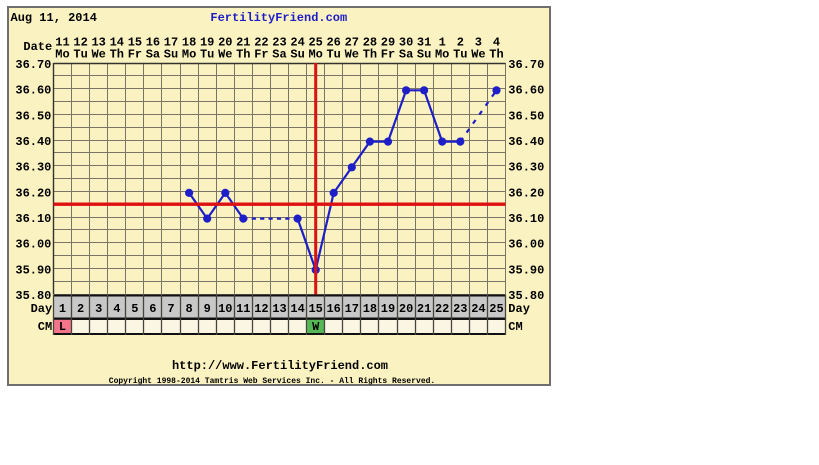 The width and height of the screenshot is (819, 465). I want to click on svg-text: 6, so click(152, 309).